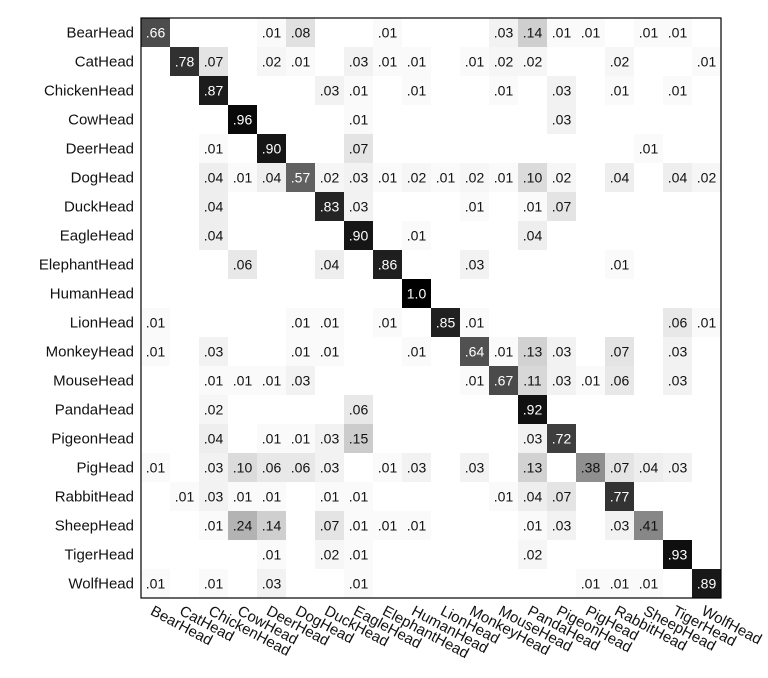 The image size is (768, 678). I want to click on cell-value-label: .87, so click(214, 91).